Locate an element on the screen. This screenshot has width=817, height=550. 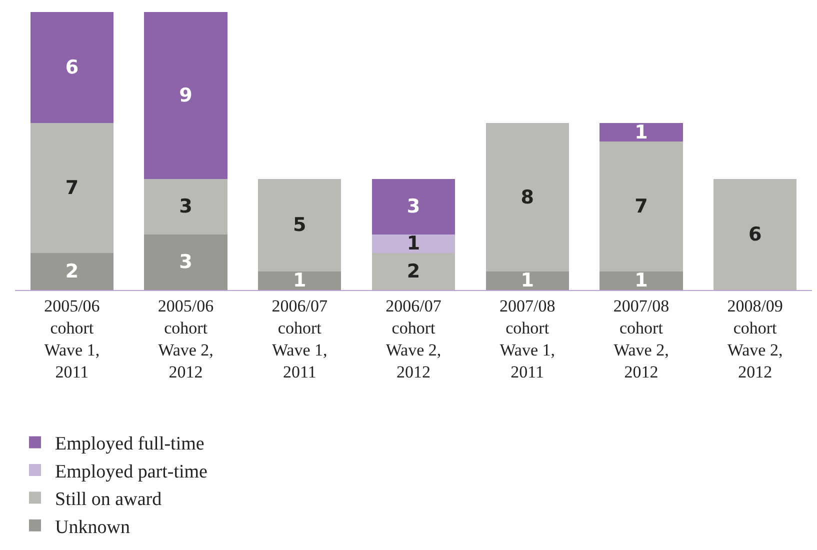
x-tick-label: 2008/09 cohort Wave 2, 2012 is located at coordinates (755, 339).